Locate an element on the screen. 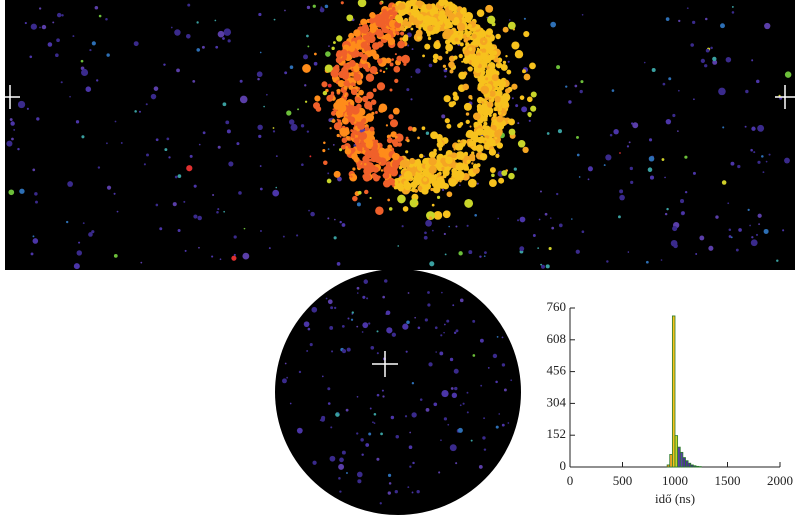 The image size is (795, 516). x-tick-label: 1500 is located at coordinates (728, 480).